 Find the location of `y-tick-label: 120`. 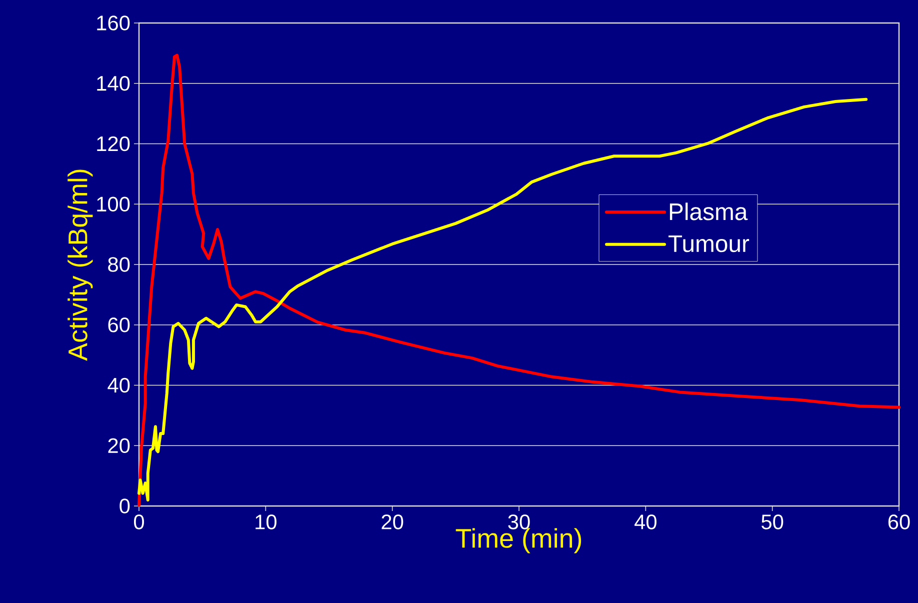

y-tick-label: 120 is located at coordinates (113, 144).